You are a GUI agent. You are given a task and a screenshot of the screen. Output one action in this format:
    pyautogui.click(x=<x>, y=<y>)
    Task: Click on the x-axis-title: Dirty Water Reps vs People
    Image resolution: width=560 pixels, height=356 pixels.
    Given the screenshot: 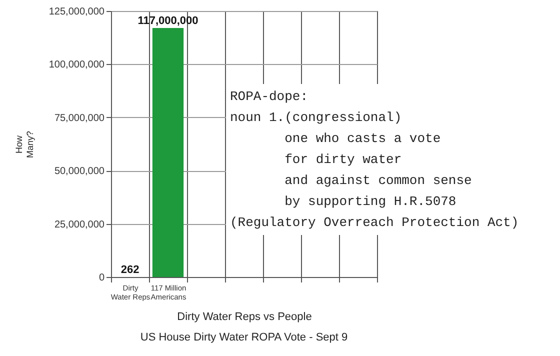 What is the action you would take?
    pyautogui.click(x=244, y=317)
    